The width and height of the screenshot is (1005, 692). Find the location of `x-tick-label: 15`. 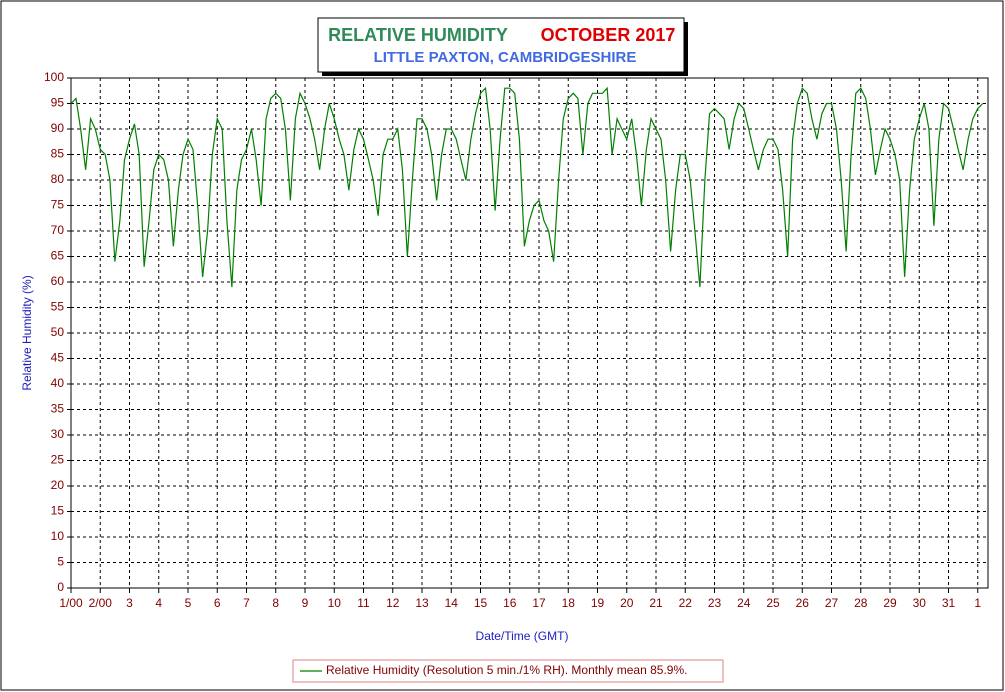

x-tick-label: 15 is located at coordinates (481, 603).